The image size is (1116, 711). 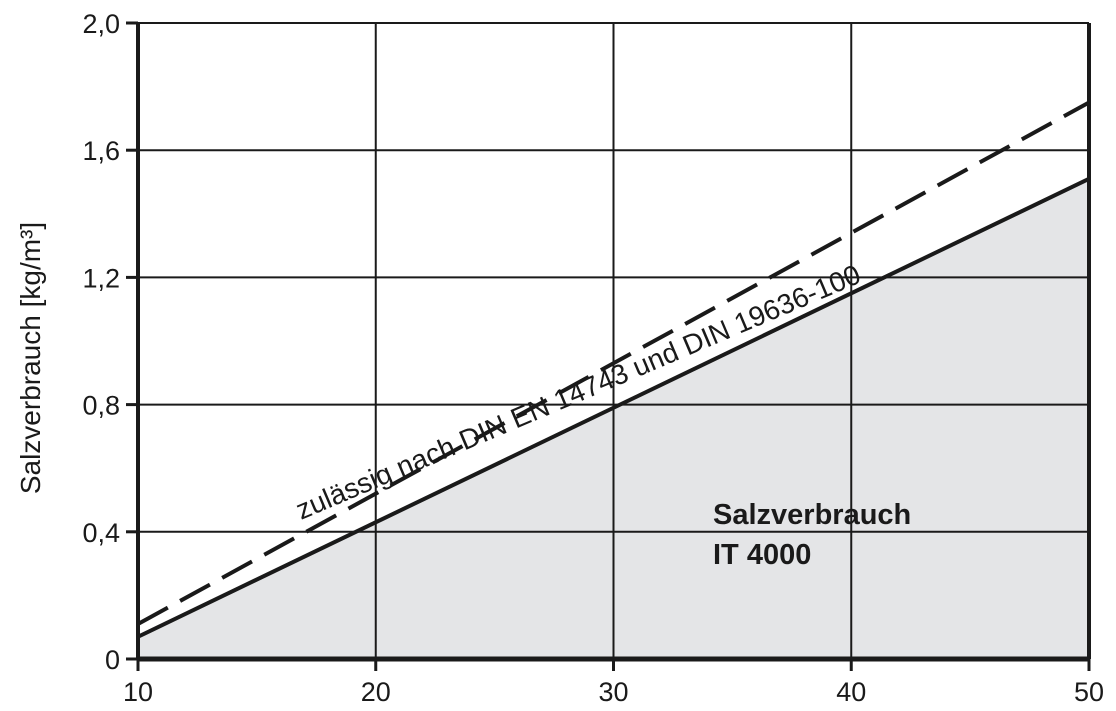 What do you see at coordinates (112, 660) in the screenshot?
I see `y-tick-label-0: 0` at bounding box center [112, 660].